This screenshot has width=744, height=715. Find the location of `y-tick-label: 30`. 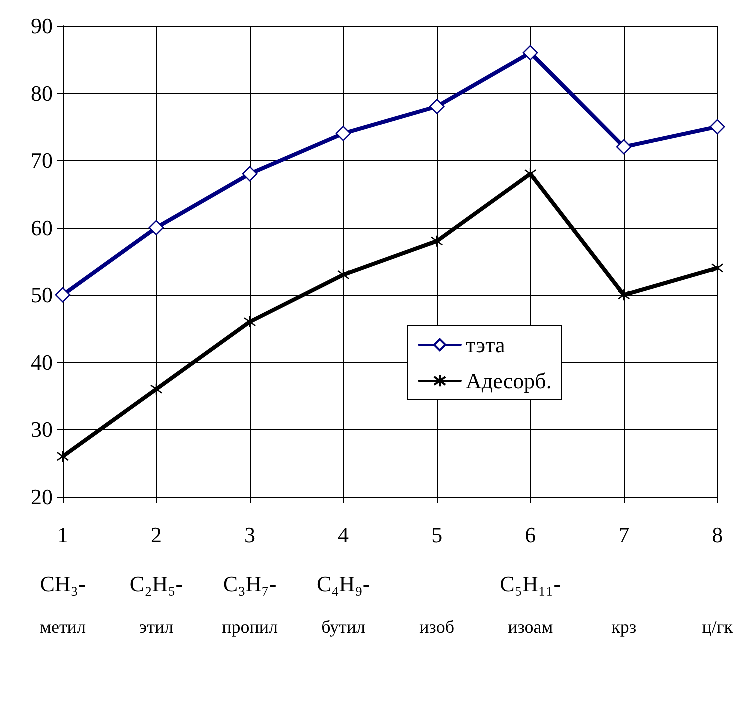

y-tick-label: 30 is located at coordinates (42, 429).